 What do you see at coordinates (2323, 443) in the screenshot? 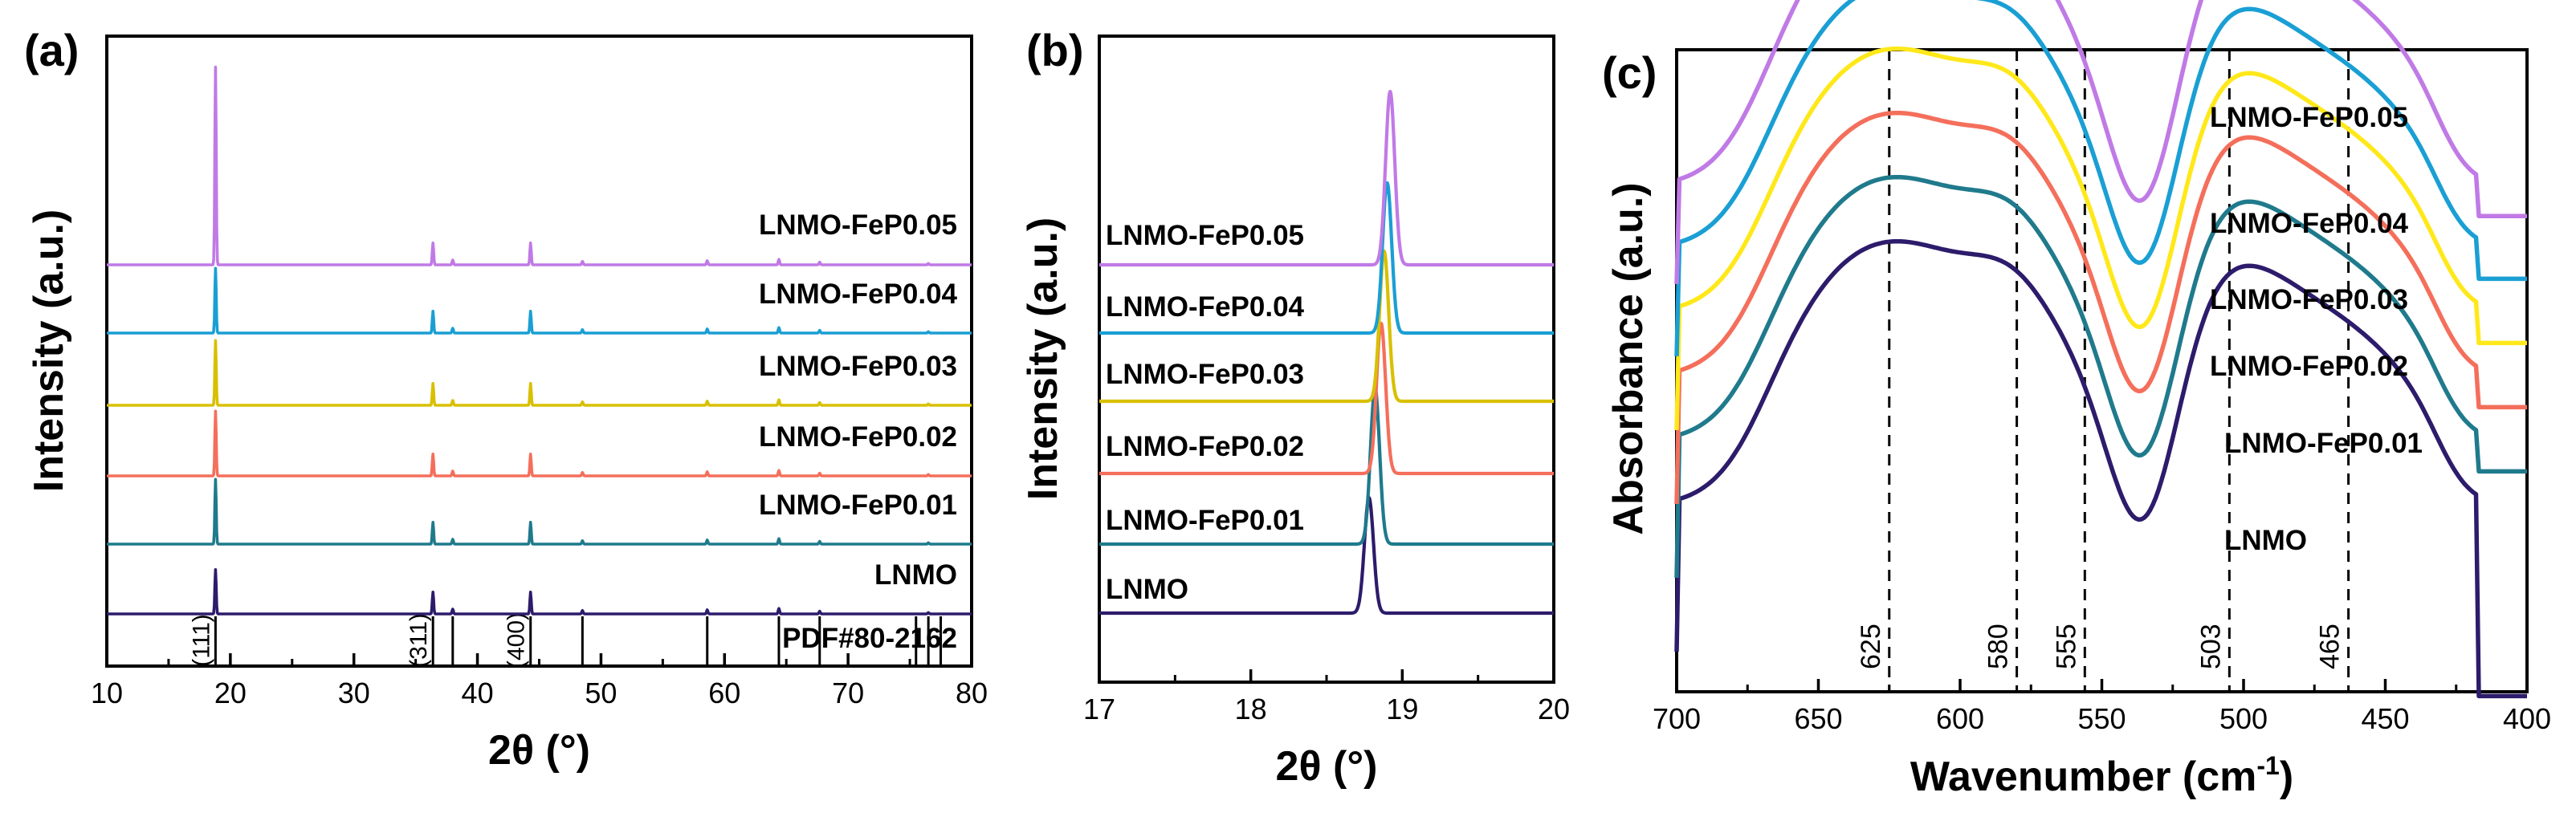
I see `c-series-label-lnmo-fep0-01: LNMO-FeP0.01` at bounding box center [2323, 443].